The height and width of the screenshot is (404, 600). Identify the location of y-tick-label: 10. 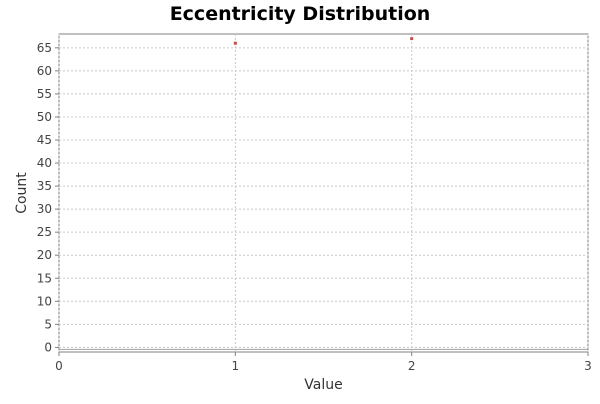
(44, 301).